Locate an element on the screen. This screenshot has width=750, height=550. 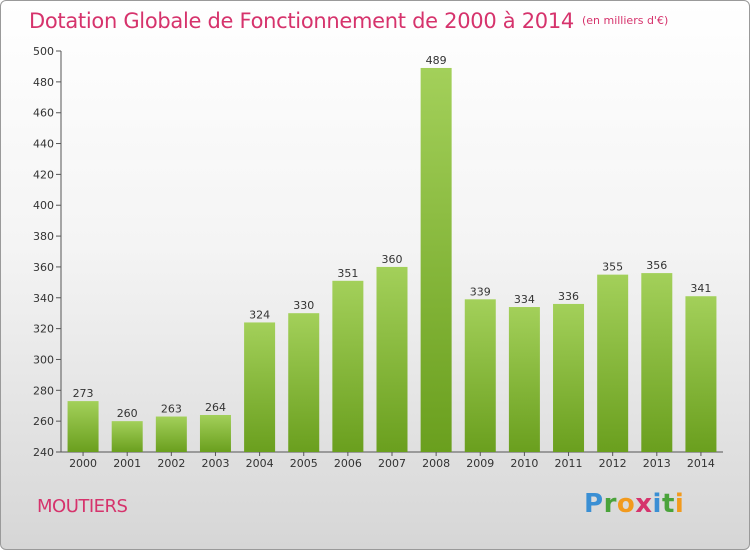
bar-value-label: 324 is located at coordinates (259, 314).